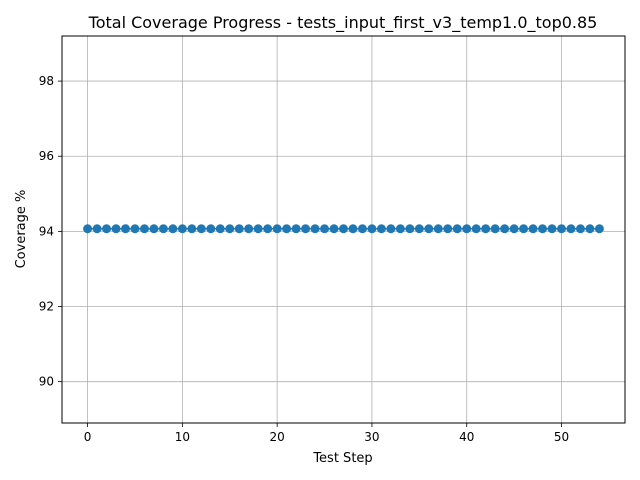  I want to click on y-tick-label: 90, so click(46, 382).